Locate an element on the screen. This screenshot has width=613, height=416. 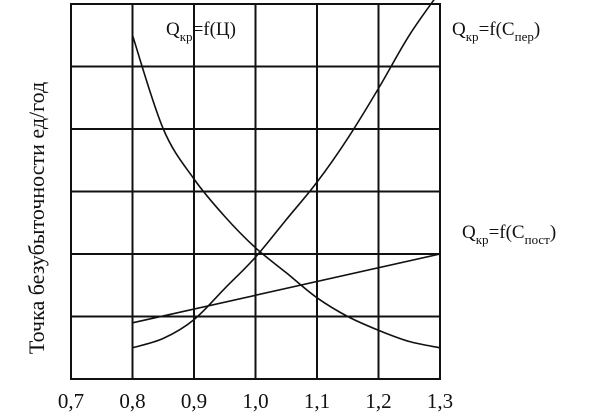
series-label-fixed-end: ) is located at coordinates (553, 232).